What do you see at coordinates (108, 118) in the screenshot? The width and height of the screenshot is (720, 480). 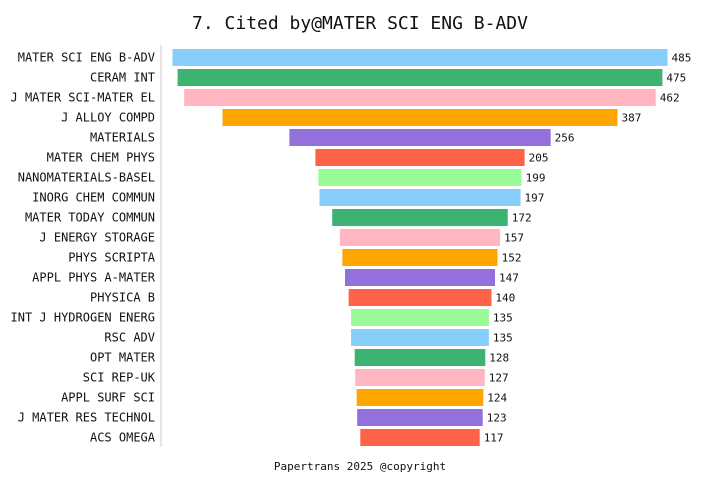 I see `category-label: J ALLOY COMPD` at bounding box center [108, 118].